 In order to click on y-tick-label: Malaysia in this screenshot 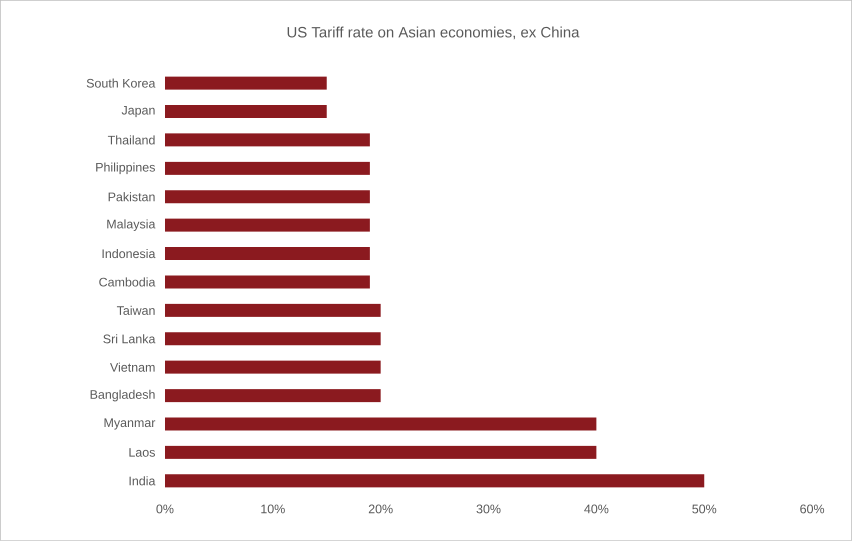, I will do `click(131, 225)`.